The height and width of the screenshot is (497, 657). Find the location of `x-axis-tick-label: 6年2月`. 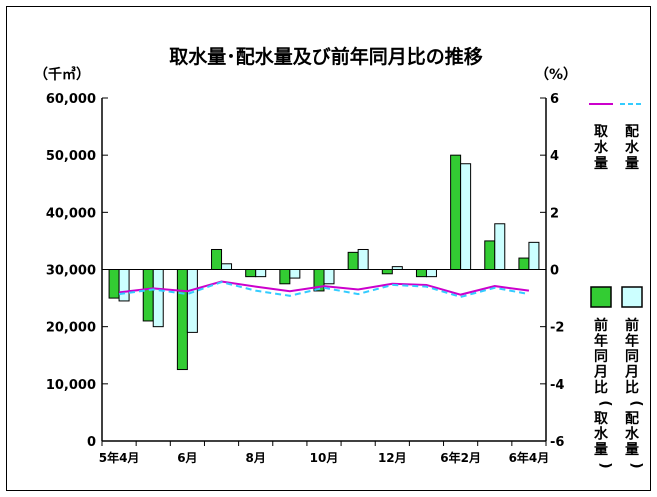

x-axis-tick-label: 6年2月 is located at coordinates (460, 457).